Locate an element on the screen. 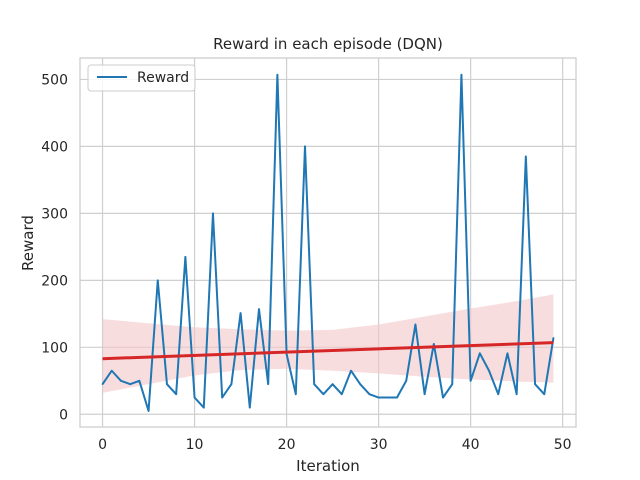 The height and width of the screenshot is (480, 640). x-tick-label: 40 is located at coordinates (471, 445).